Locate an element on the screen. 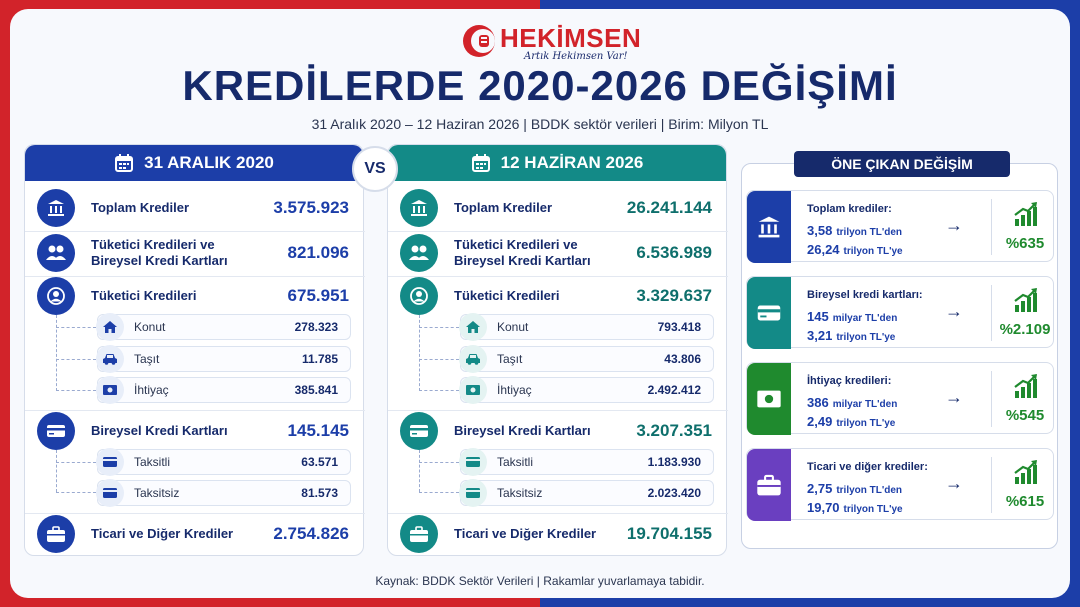 The height and width of the screenshot is (607, 1080). brand-slogan: Artık Hekimsen Var! is located at coordinates (576, 56).